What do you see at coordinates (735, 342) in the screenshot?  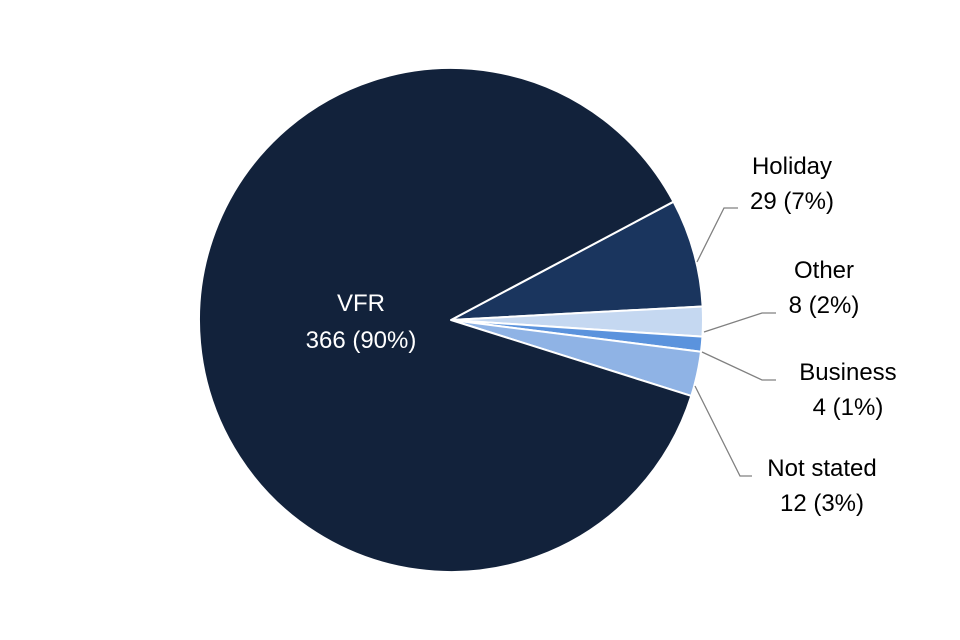 I see `leader-lines` at bounding box center [735, 342].